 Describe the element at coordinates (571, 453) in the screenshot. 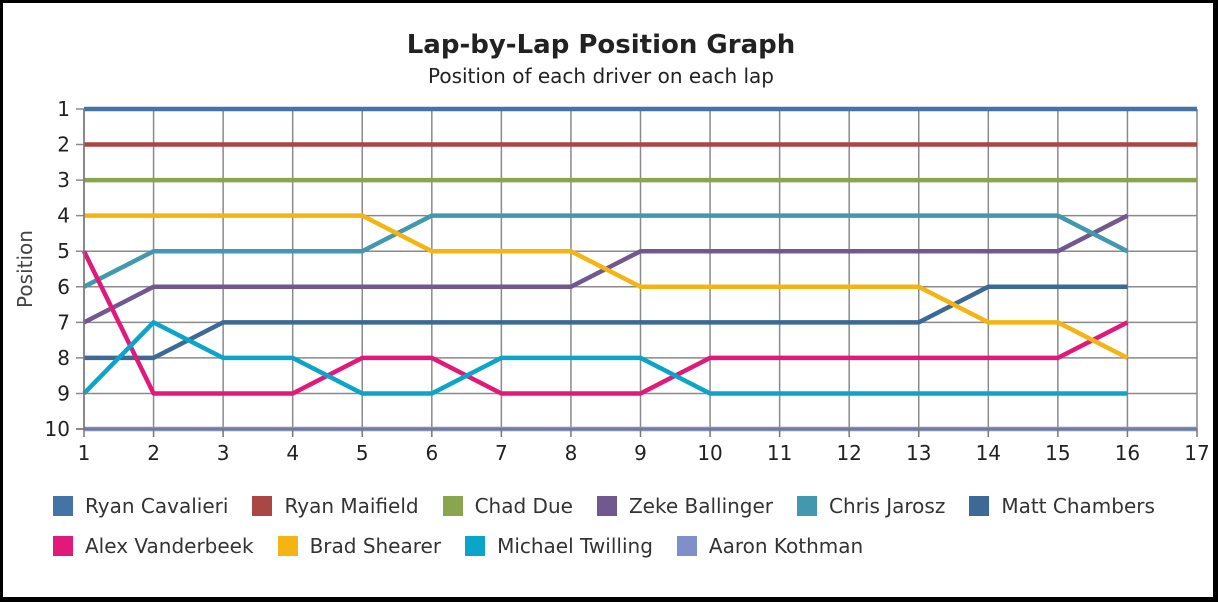

I see `x-tick-label: 8` at that location.